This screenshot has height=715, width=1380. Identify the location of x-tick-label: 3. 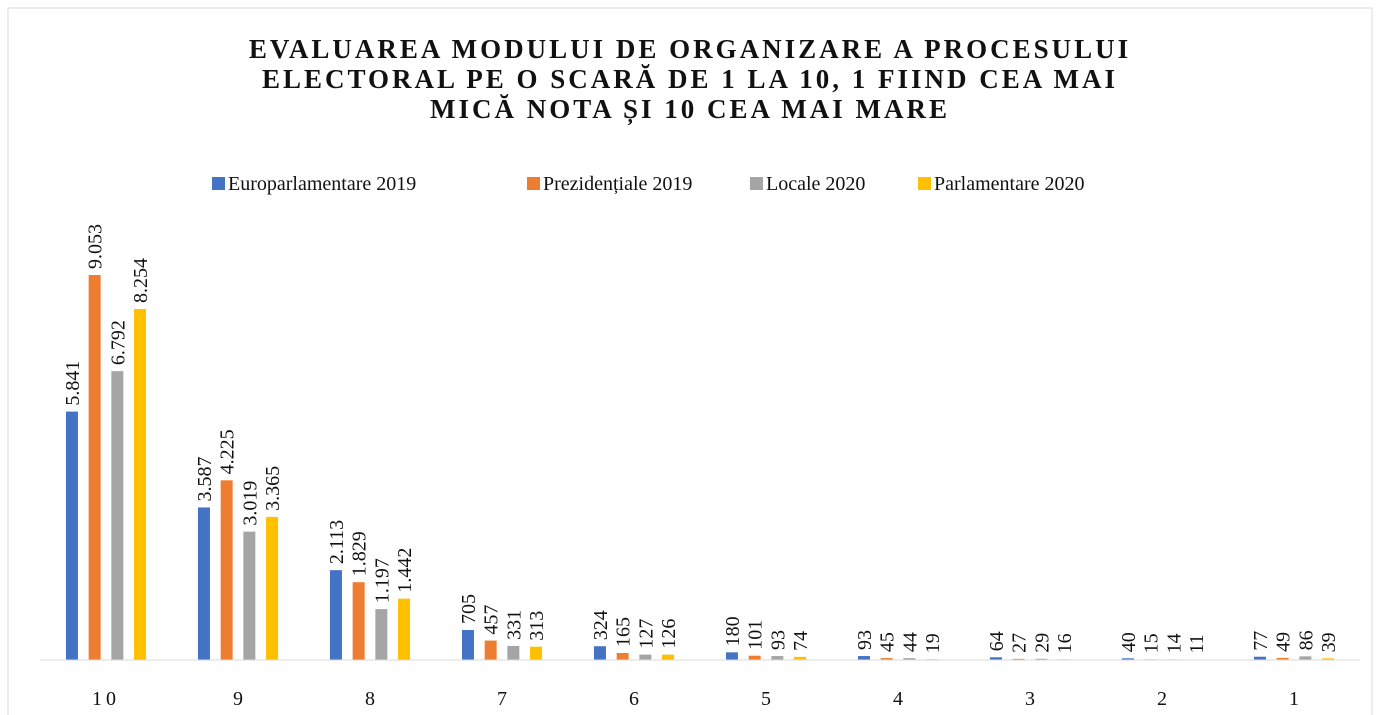
(1030, 699).